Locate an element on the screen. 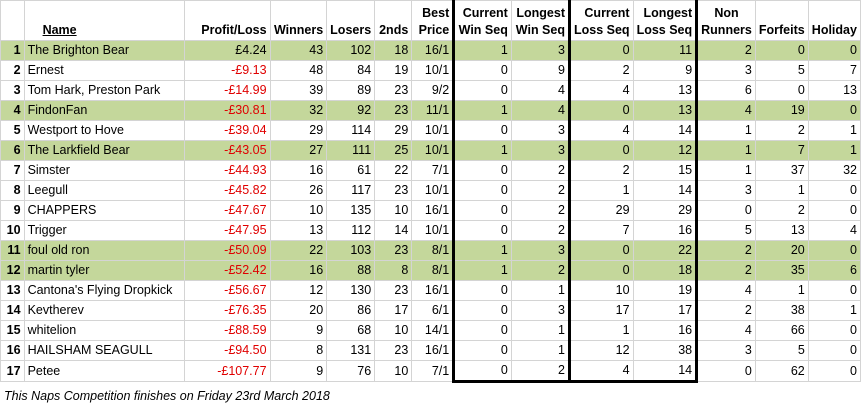 This screenshot has width=861, height=406. losers-cell: 102 is located at coordinates (351, 50).